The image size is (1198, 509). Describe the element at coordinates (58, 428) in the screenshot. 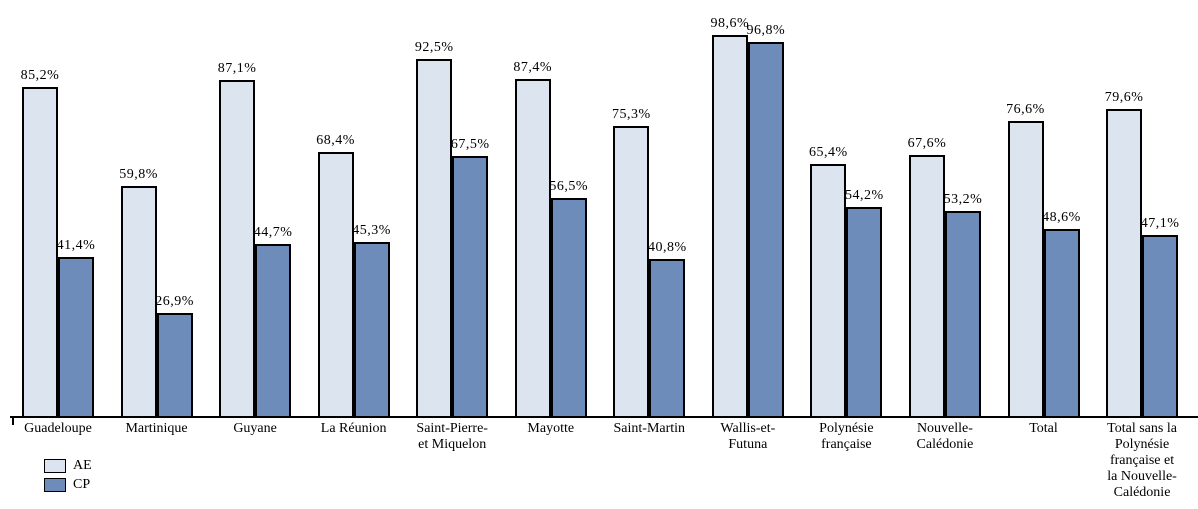

I see `category-label-1: Guadeloupe` at that location.